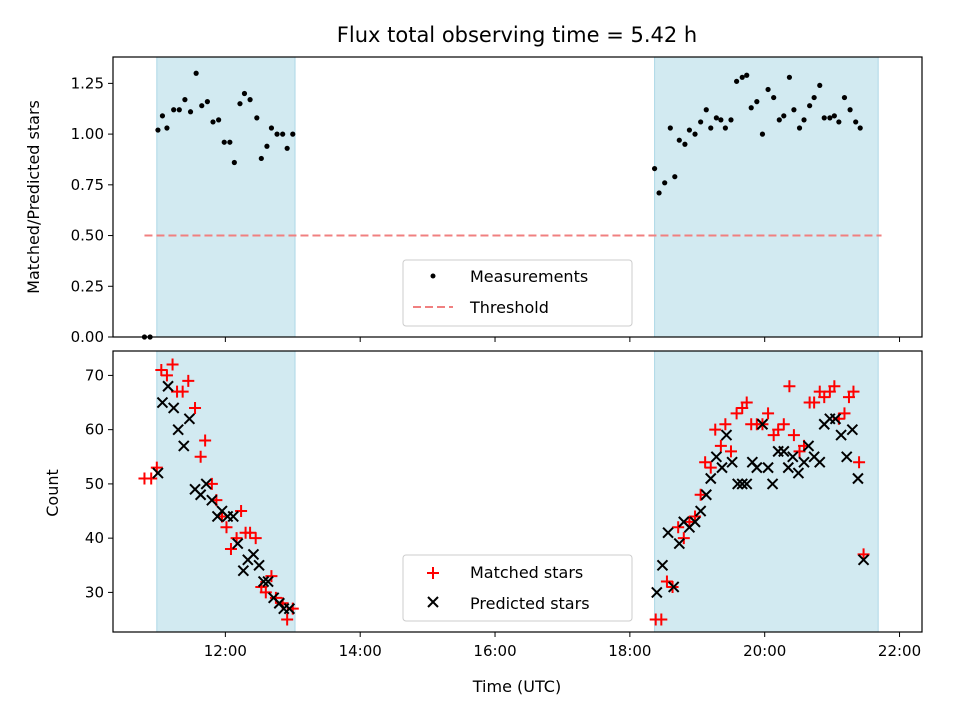 This screenshot has width=960, height=720. What do you see at coordinates (360, 651) in the screenshot?
I see `x-tick-label: 14:00` at bounding box center [360, 651].